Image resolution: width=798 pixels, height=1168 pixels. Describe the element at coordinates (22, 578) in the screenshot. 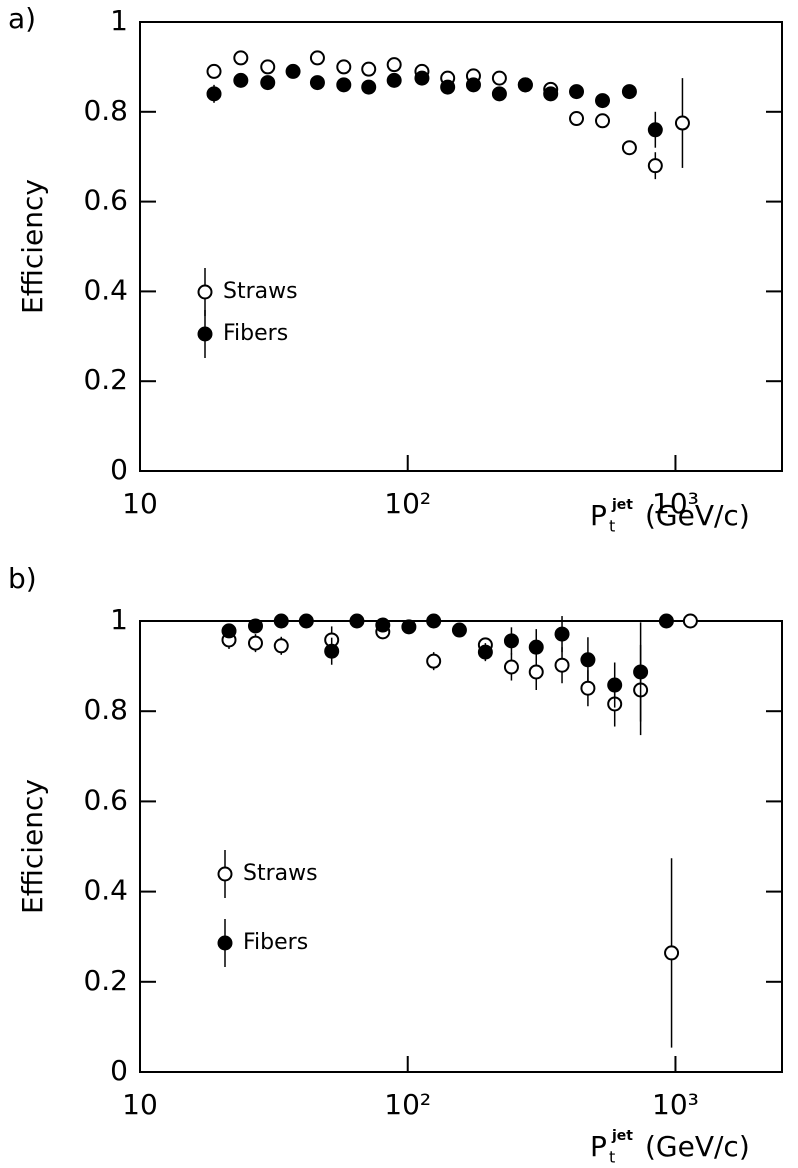

I see `panel-label: b)` at that location.